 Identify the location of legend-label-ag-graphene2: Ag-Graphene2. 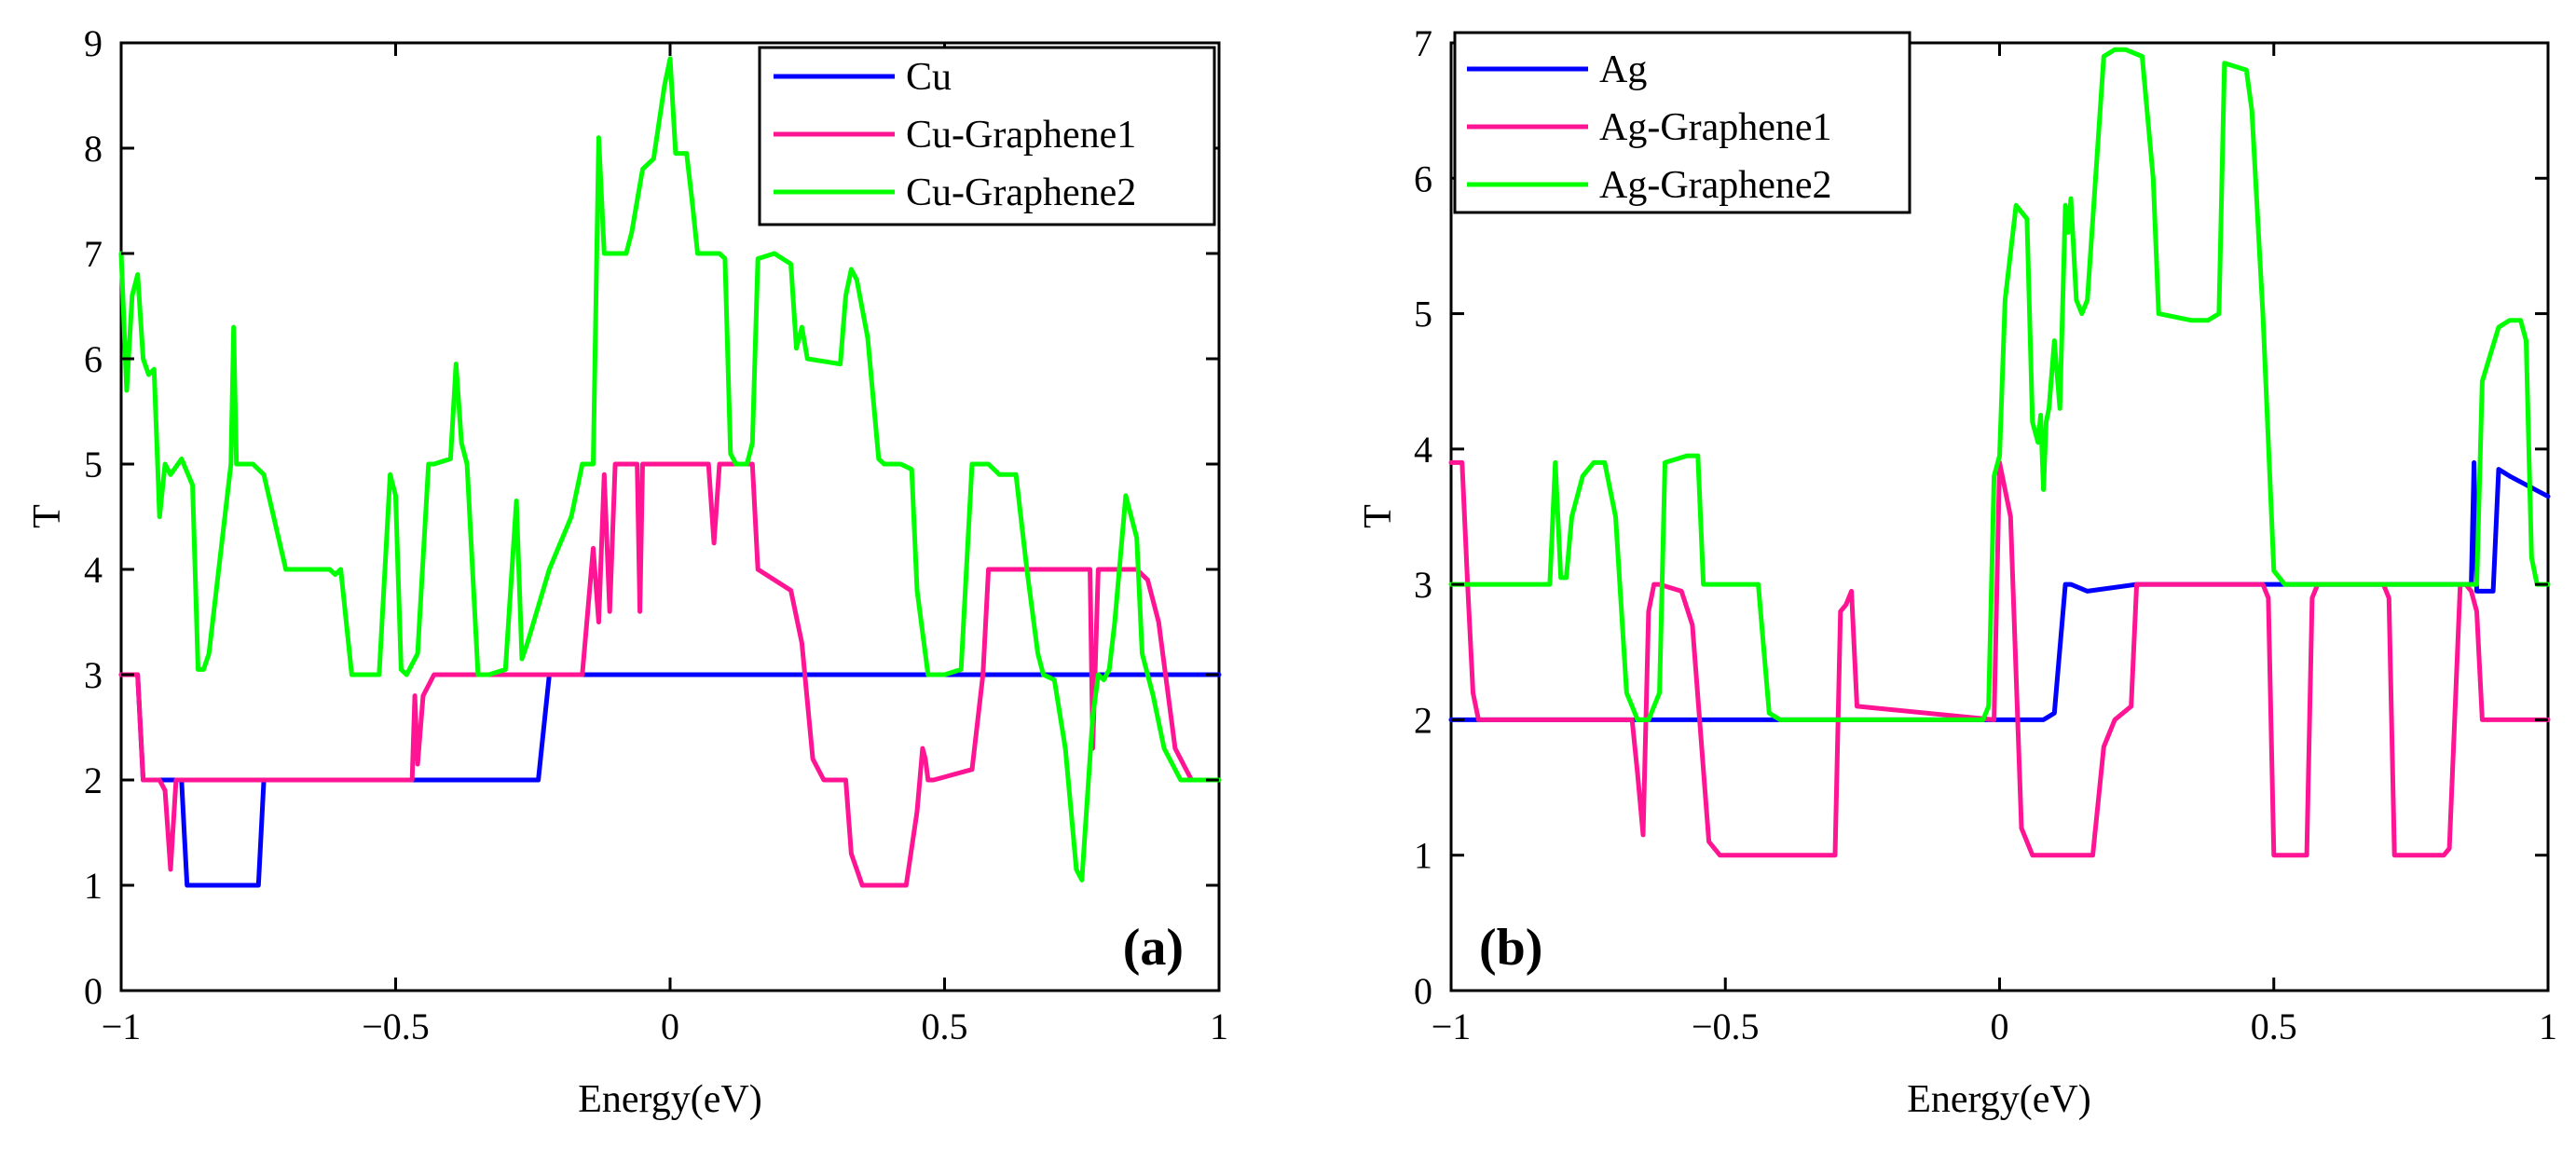
(1715, 185).